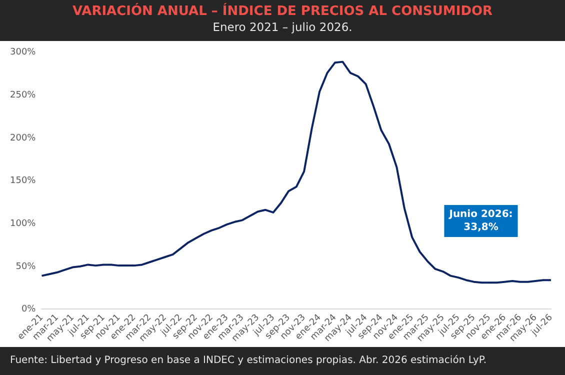 This screenshot has width=565, height=375. What do you see at coordinates (23, 53) in the screenshot?
I see `y-tick-label: 300%` at bounding box center [23, 53].